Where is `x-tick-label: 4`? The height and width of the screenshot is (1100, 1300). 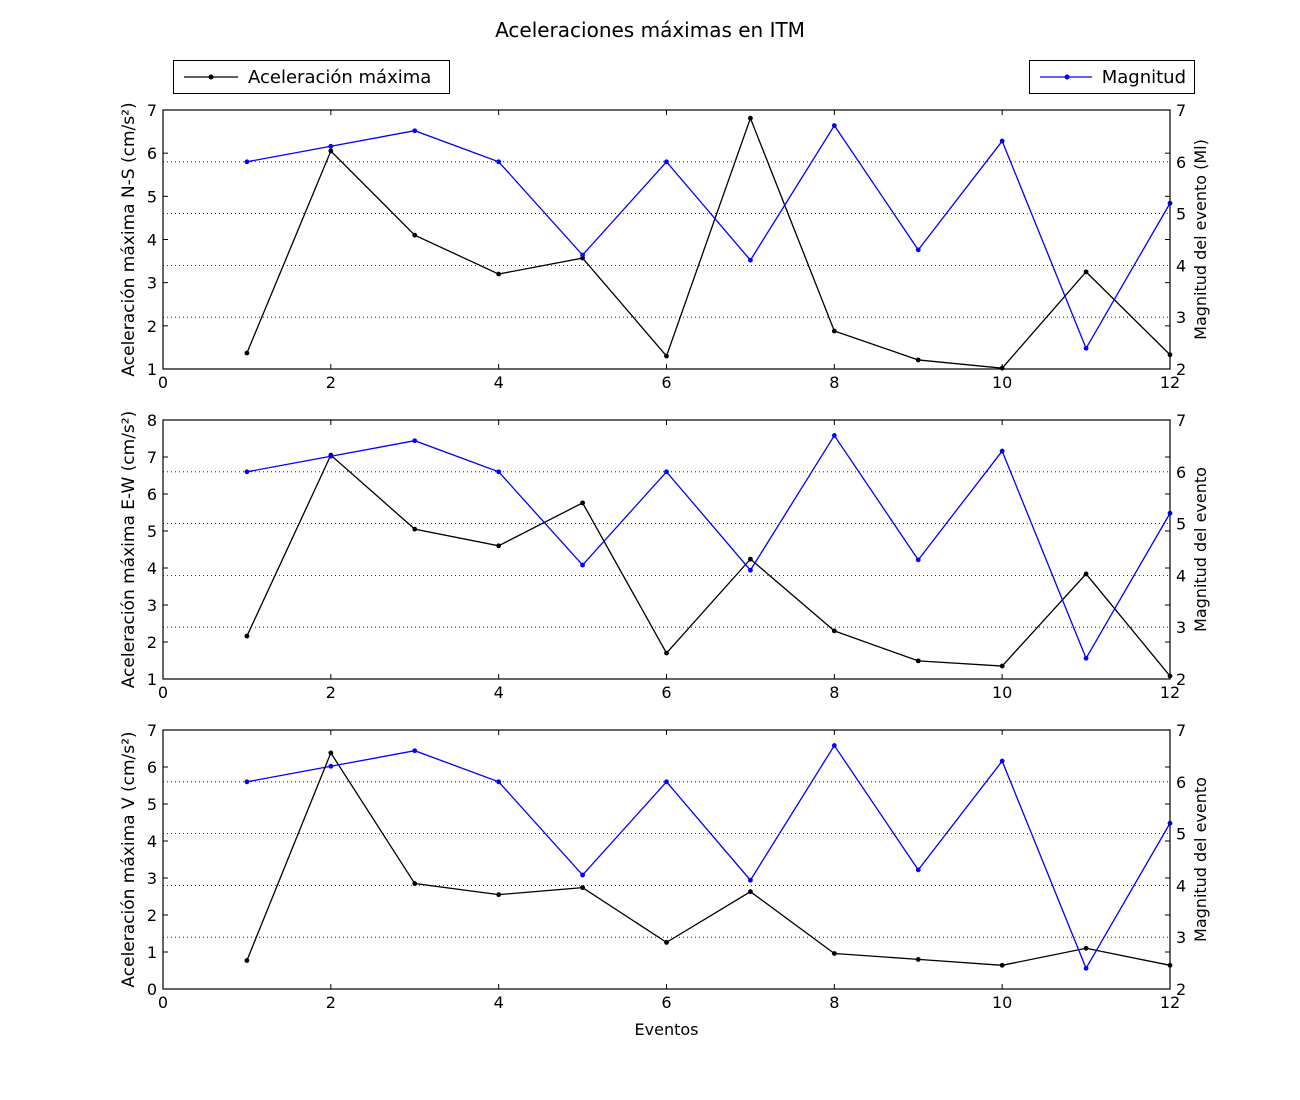 x-tick-label: 4 is located at coordinates (499, 382).